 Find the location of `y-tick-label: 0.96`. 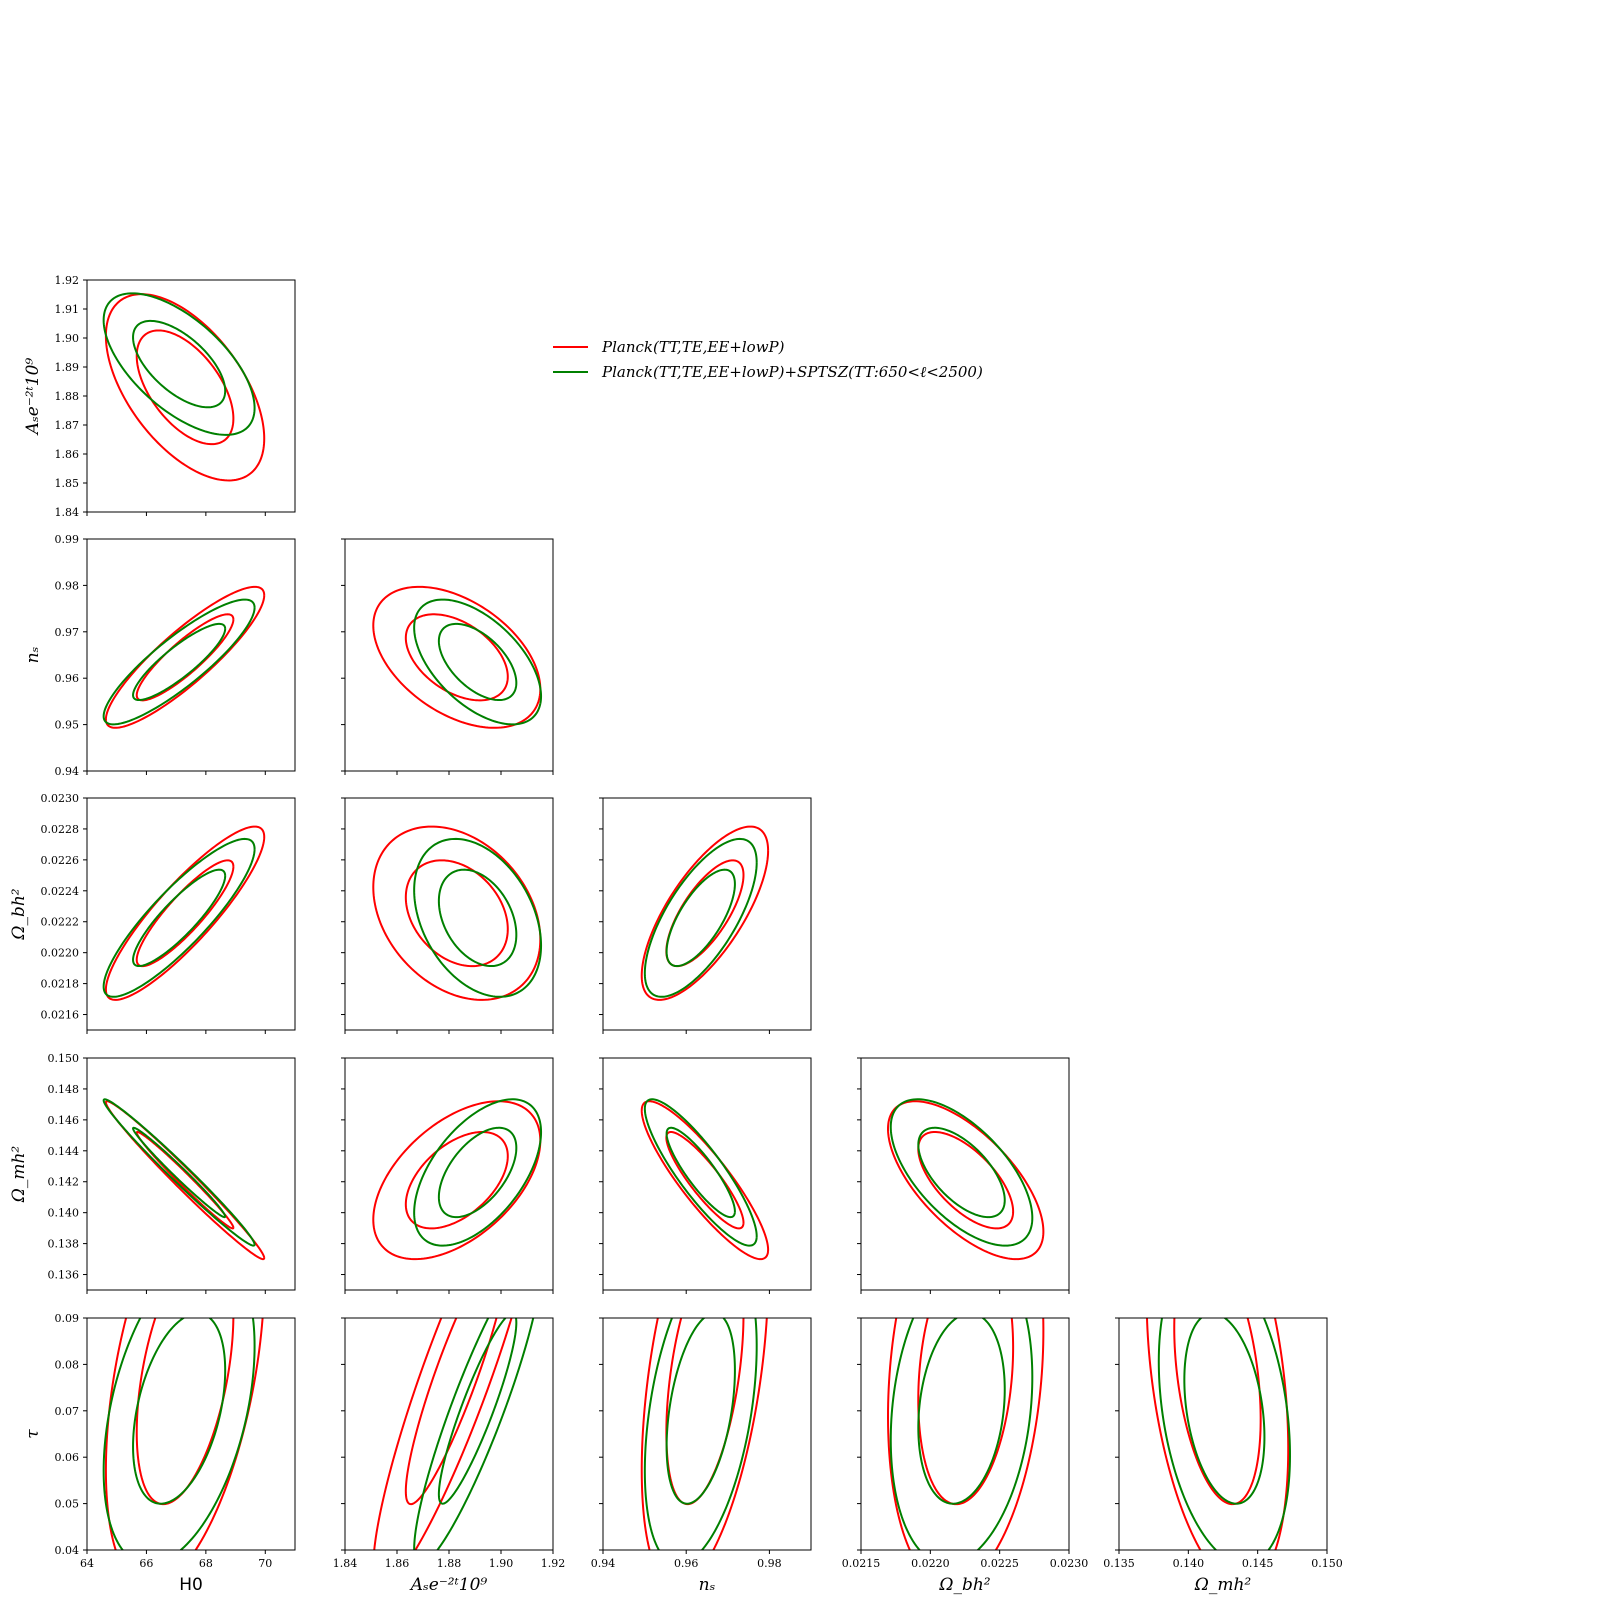

y-tick-label: 0.96 is located at coordinates (67, 678).